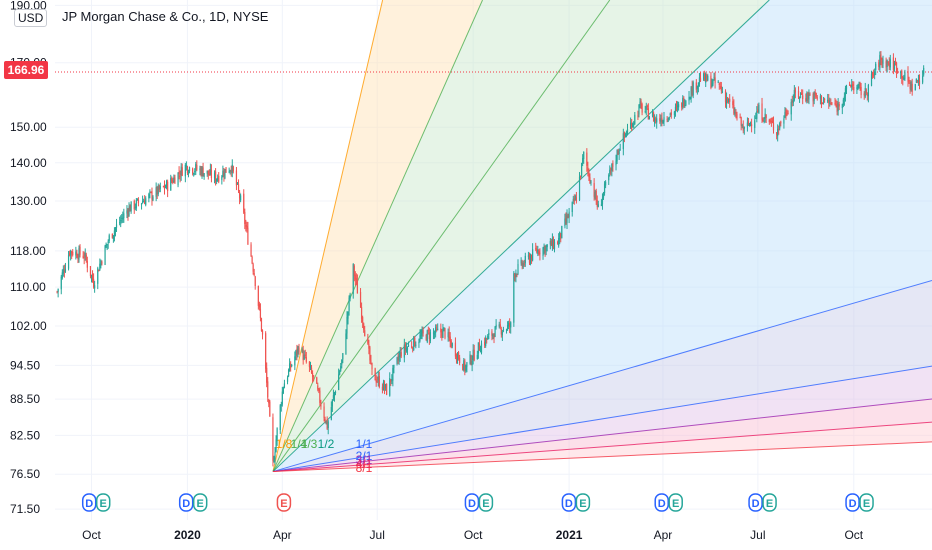  What do you see at coordinates (473, 535) in the screenshot?
I see `x-tick-label: Oct` at bounding box center [473, 535].